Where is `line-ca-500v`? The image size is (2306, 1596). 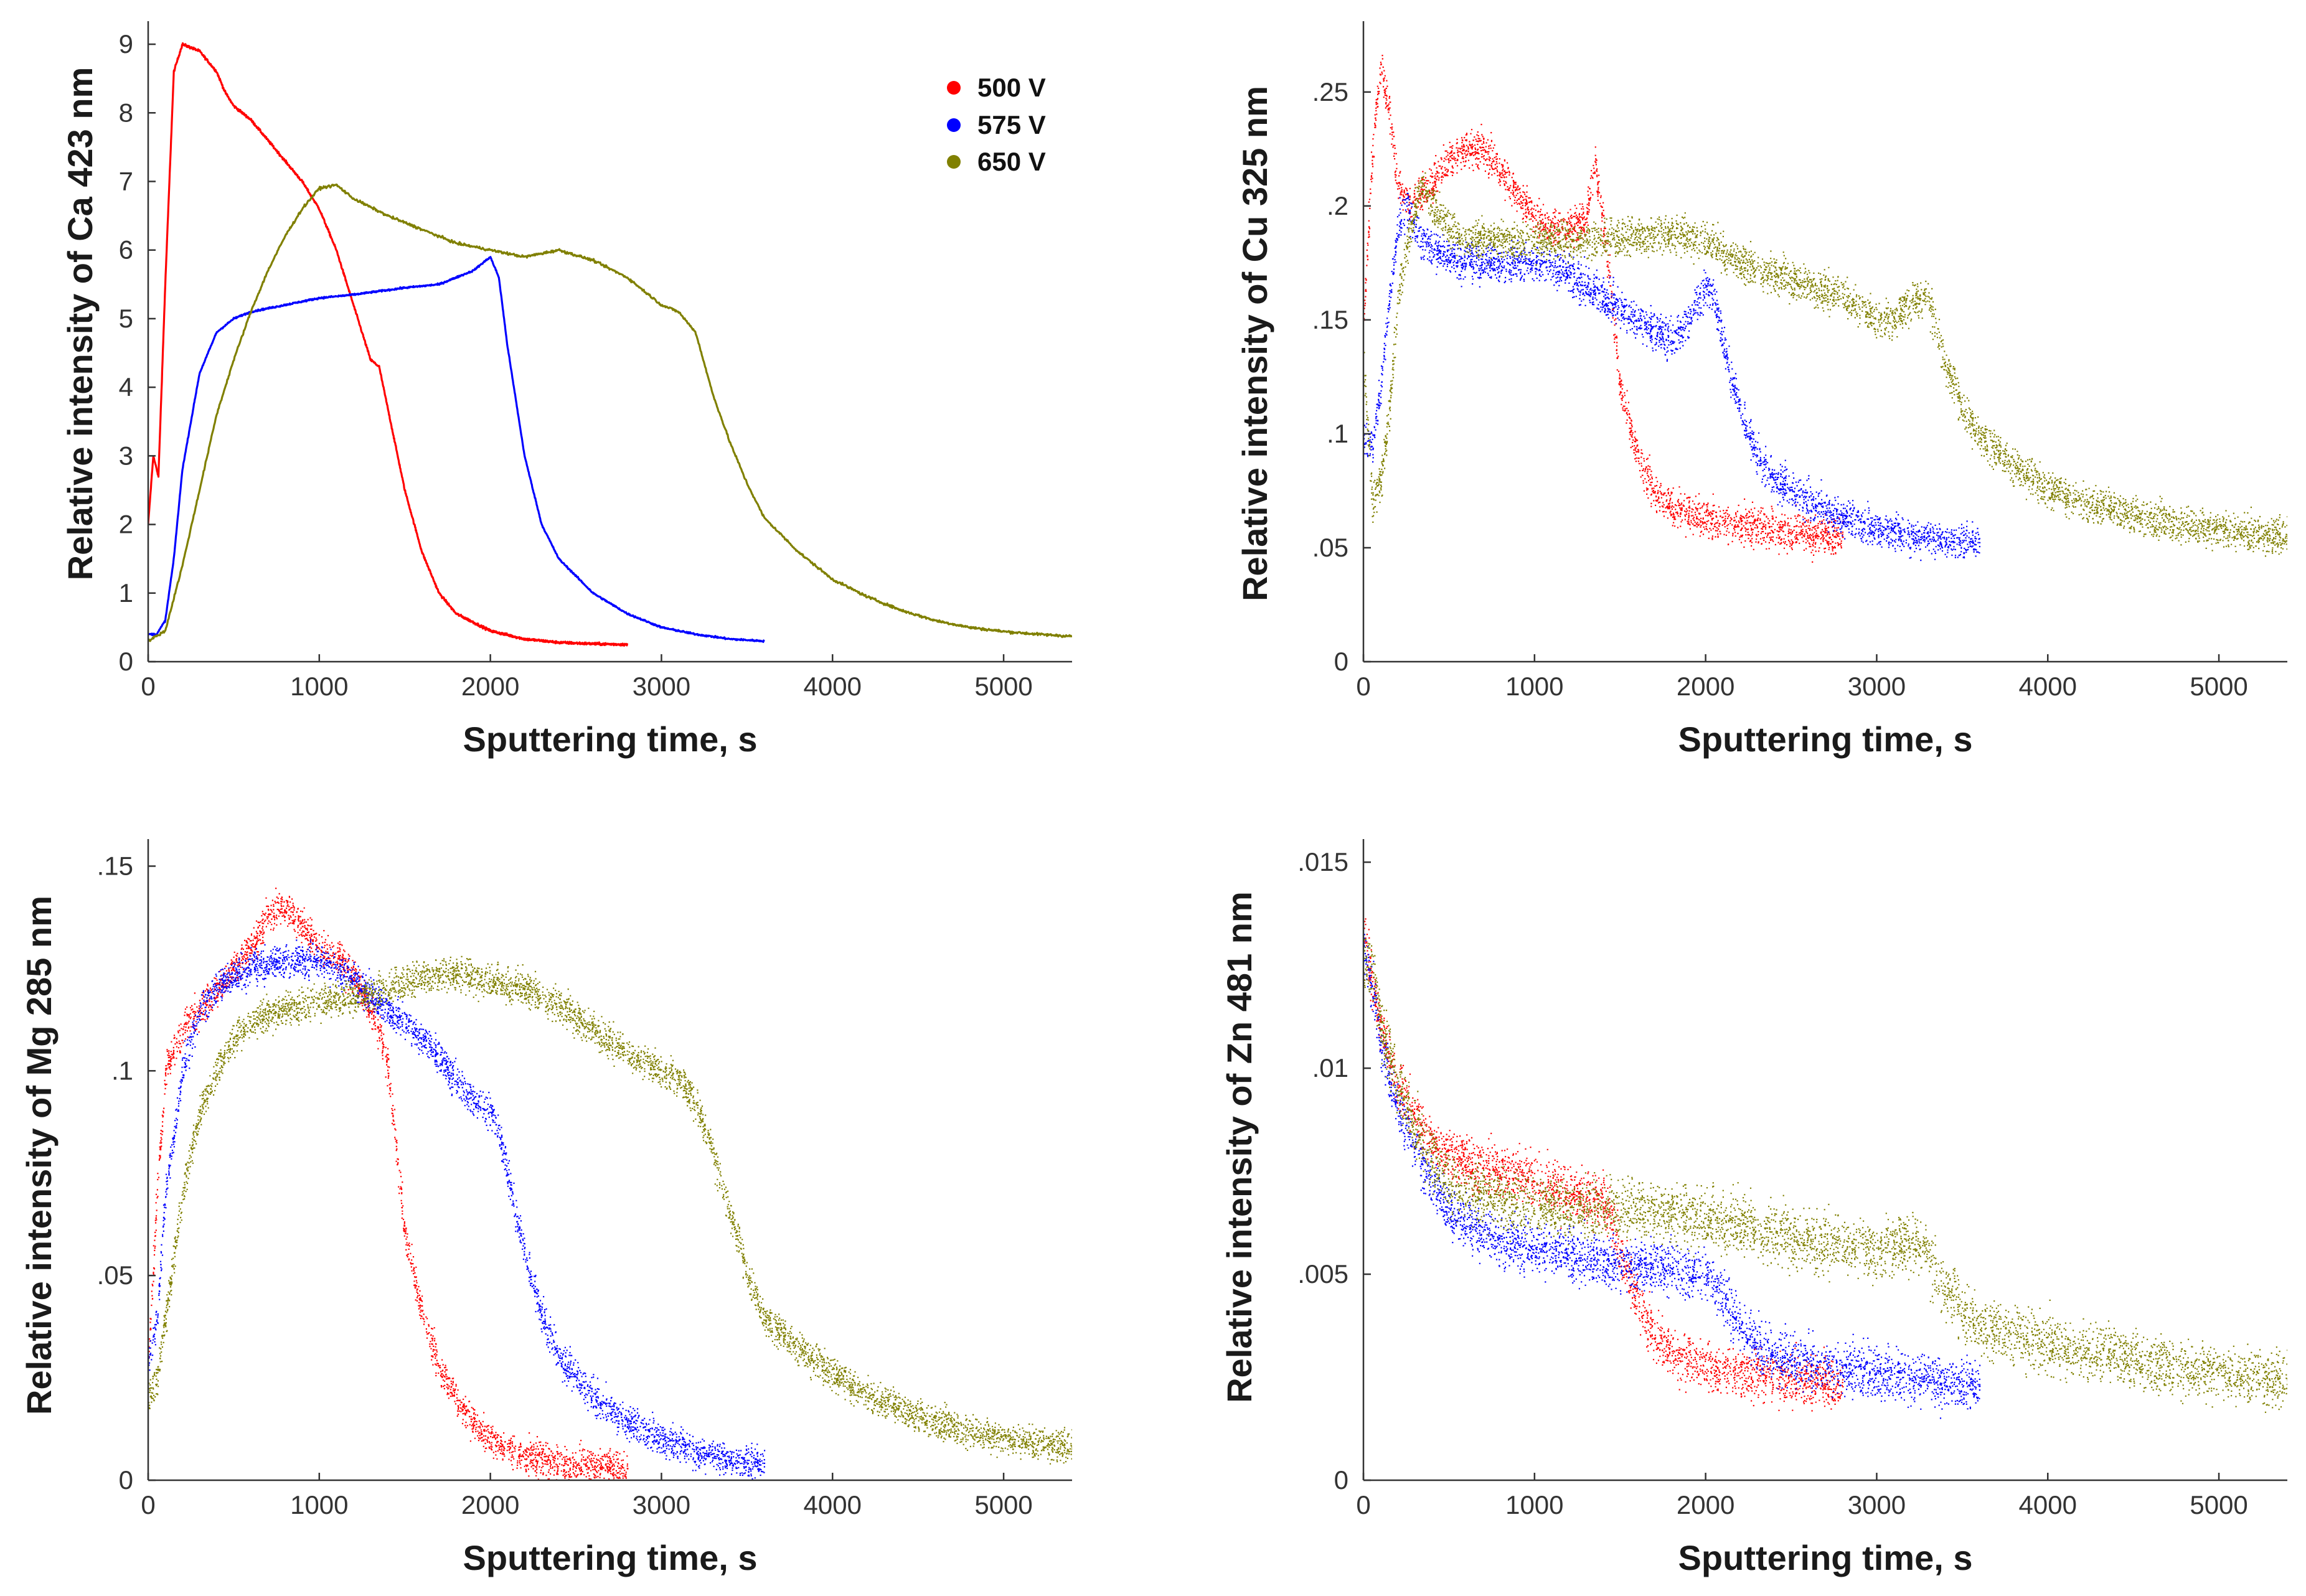
line-ca-500v is located at coordinates (388, 345).